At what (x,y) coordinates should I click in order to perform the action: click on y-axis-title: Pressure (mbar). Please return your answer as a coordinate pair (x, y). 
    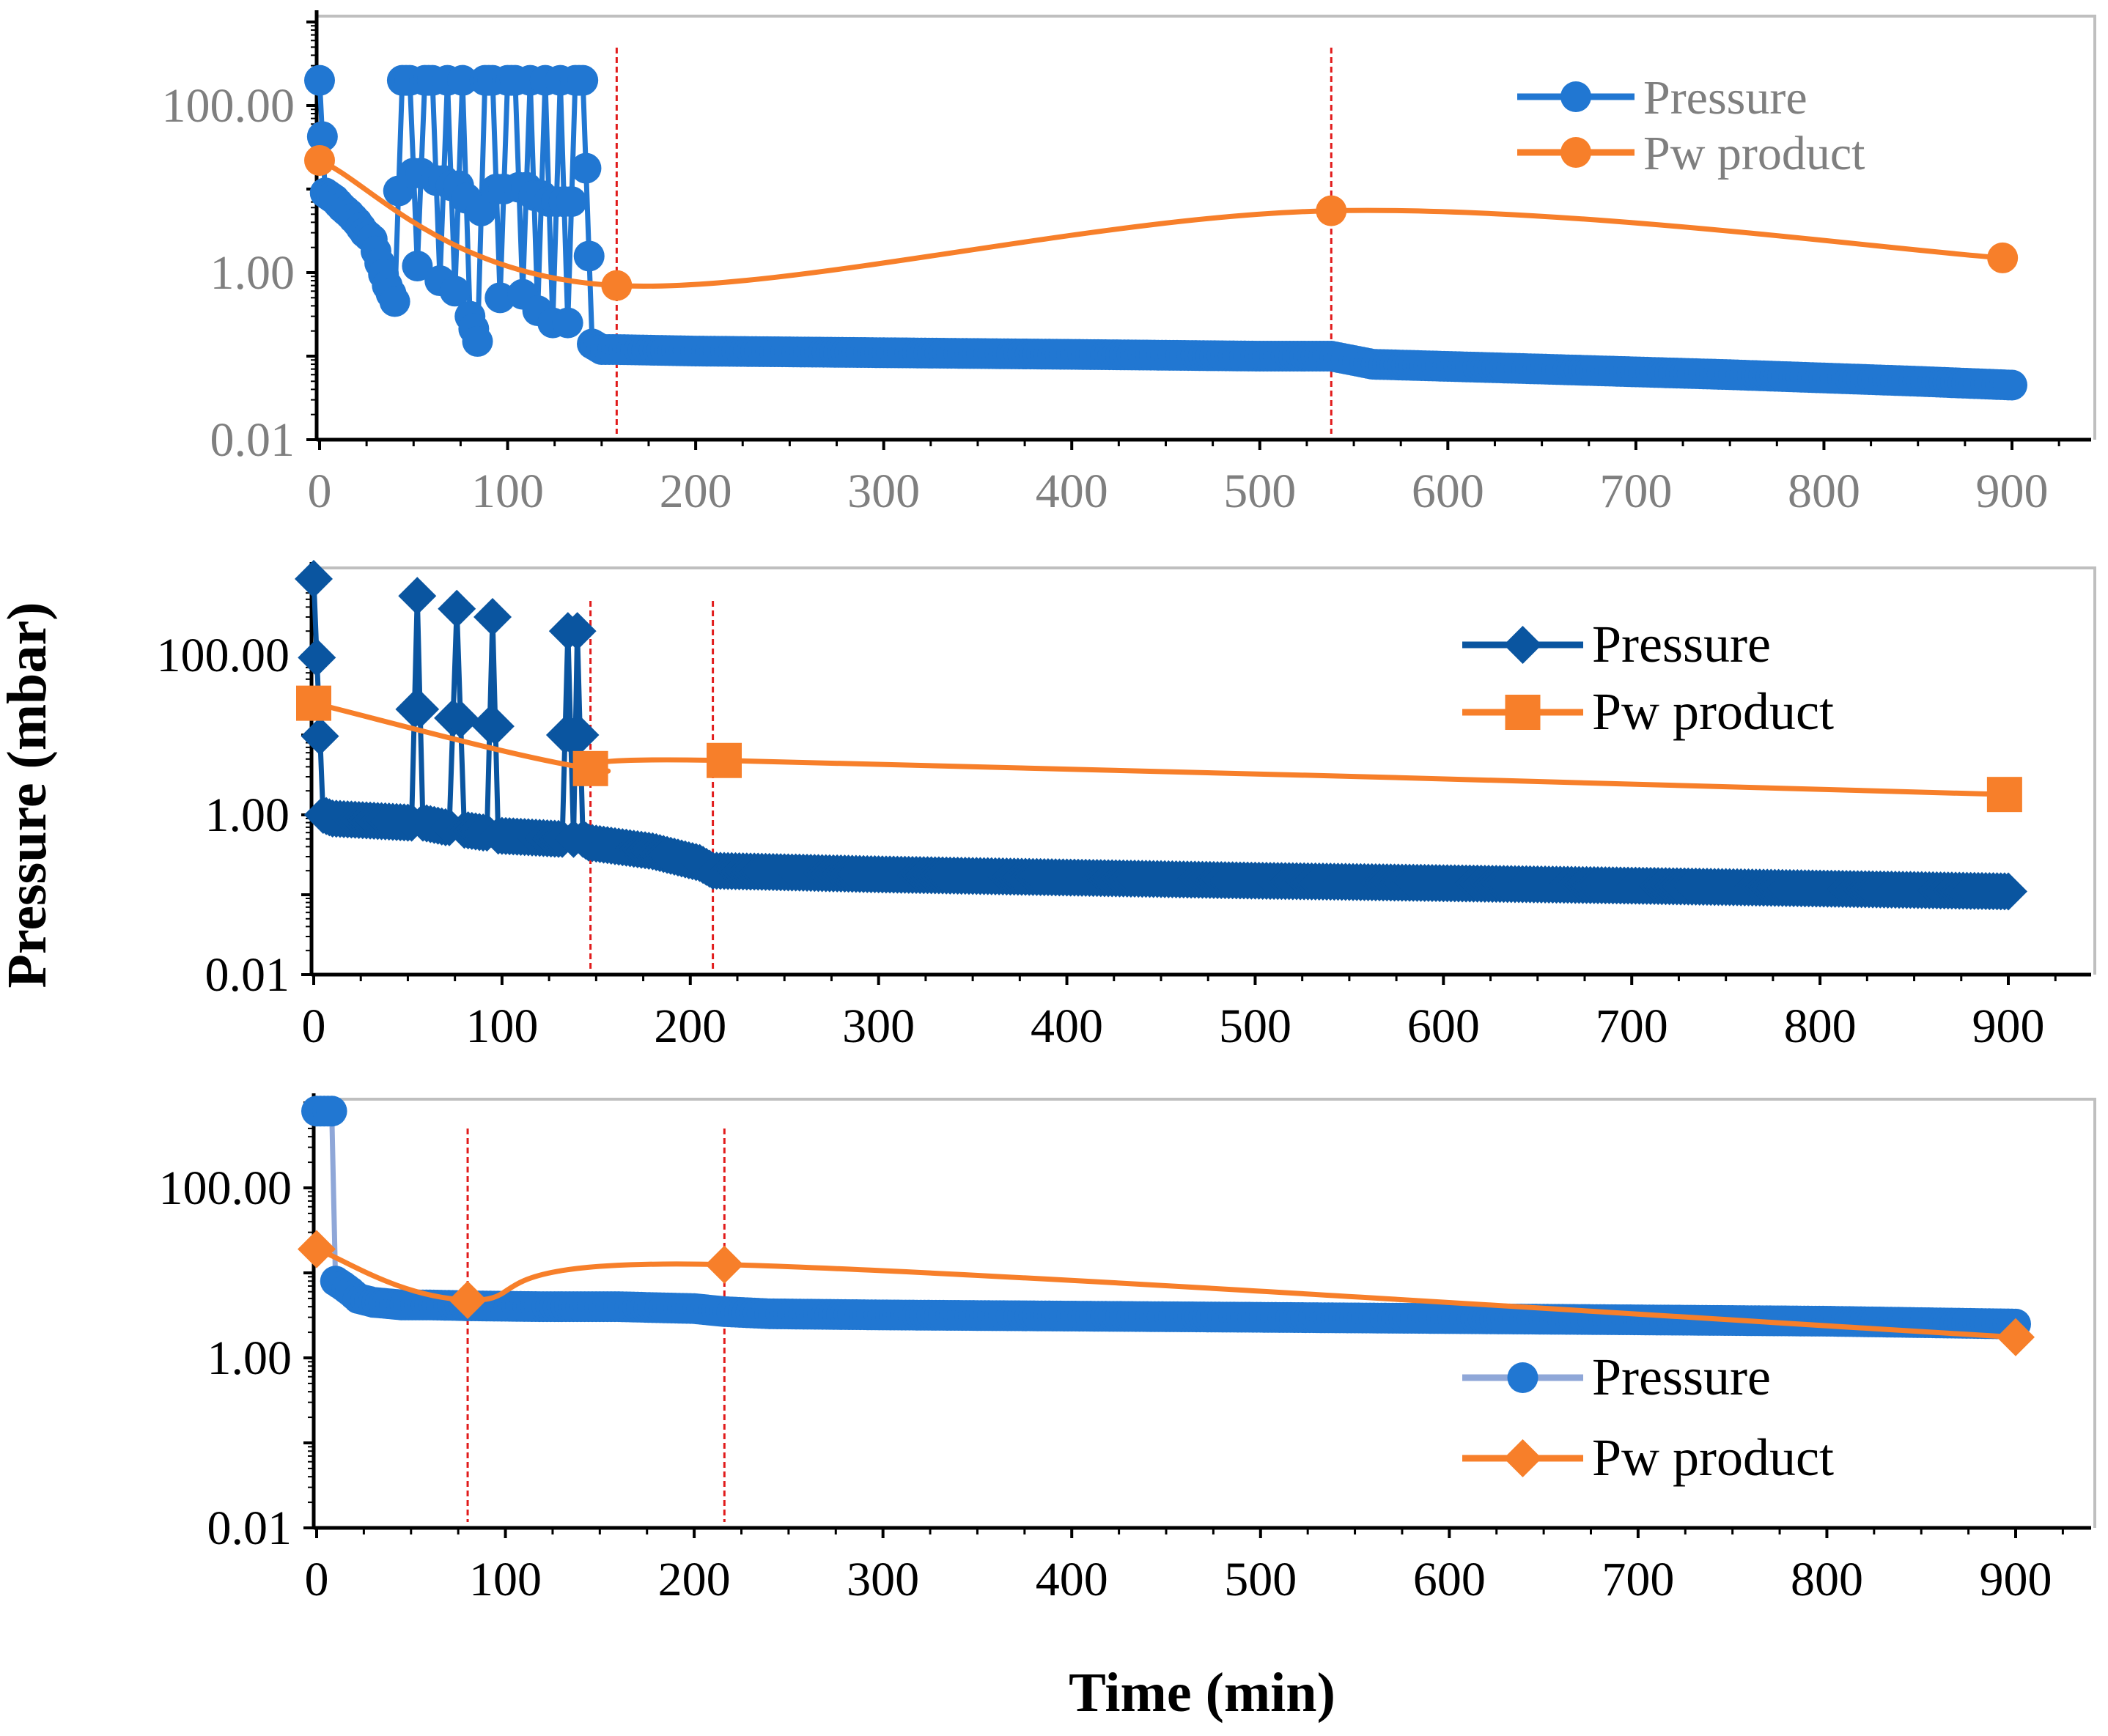
    Looking at the image, I should click on (29, 795).